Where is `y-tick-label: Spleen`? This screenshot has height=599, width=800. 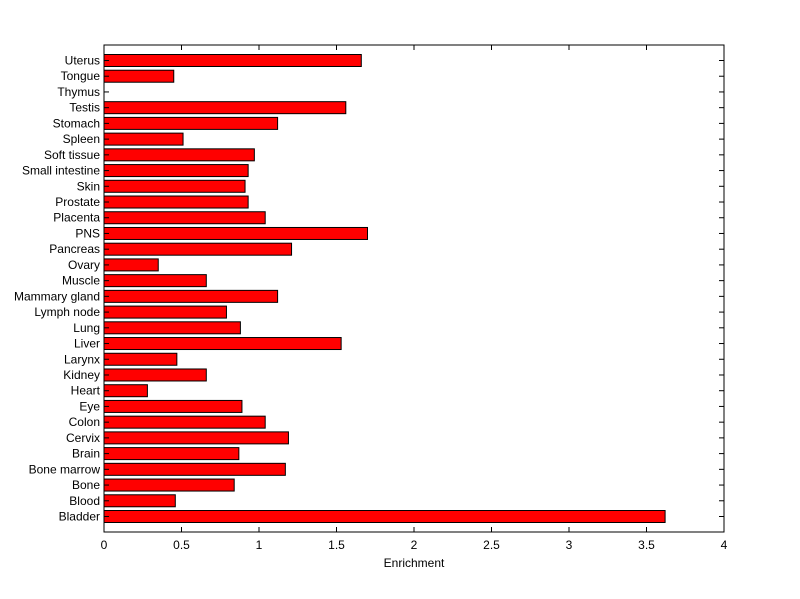 y-tick-label: Spleen is located at coordinates (81, 139).